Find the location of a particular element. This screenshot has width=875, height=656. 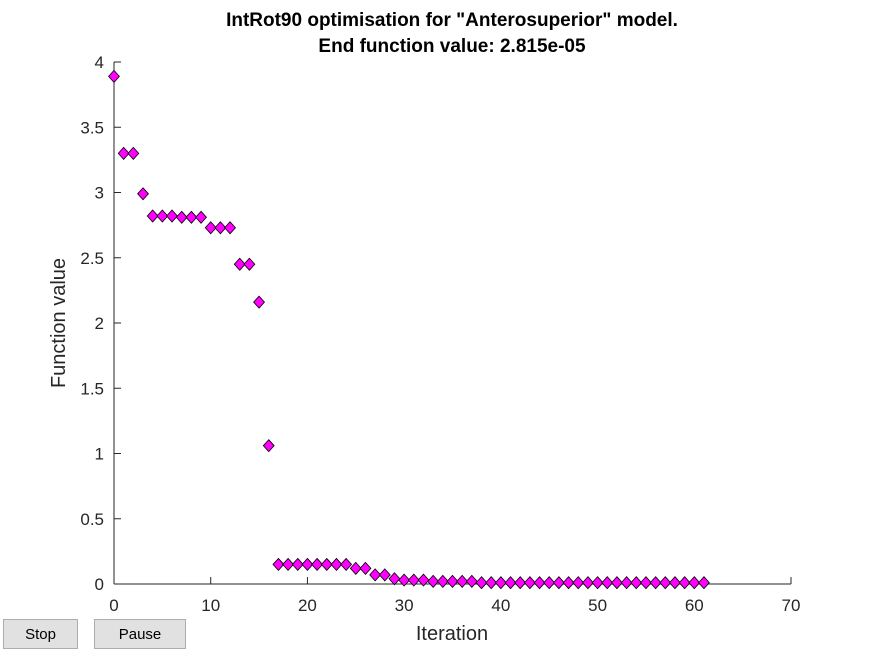

pause-button: Pause is located at coordinates (140, 634).